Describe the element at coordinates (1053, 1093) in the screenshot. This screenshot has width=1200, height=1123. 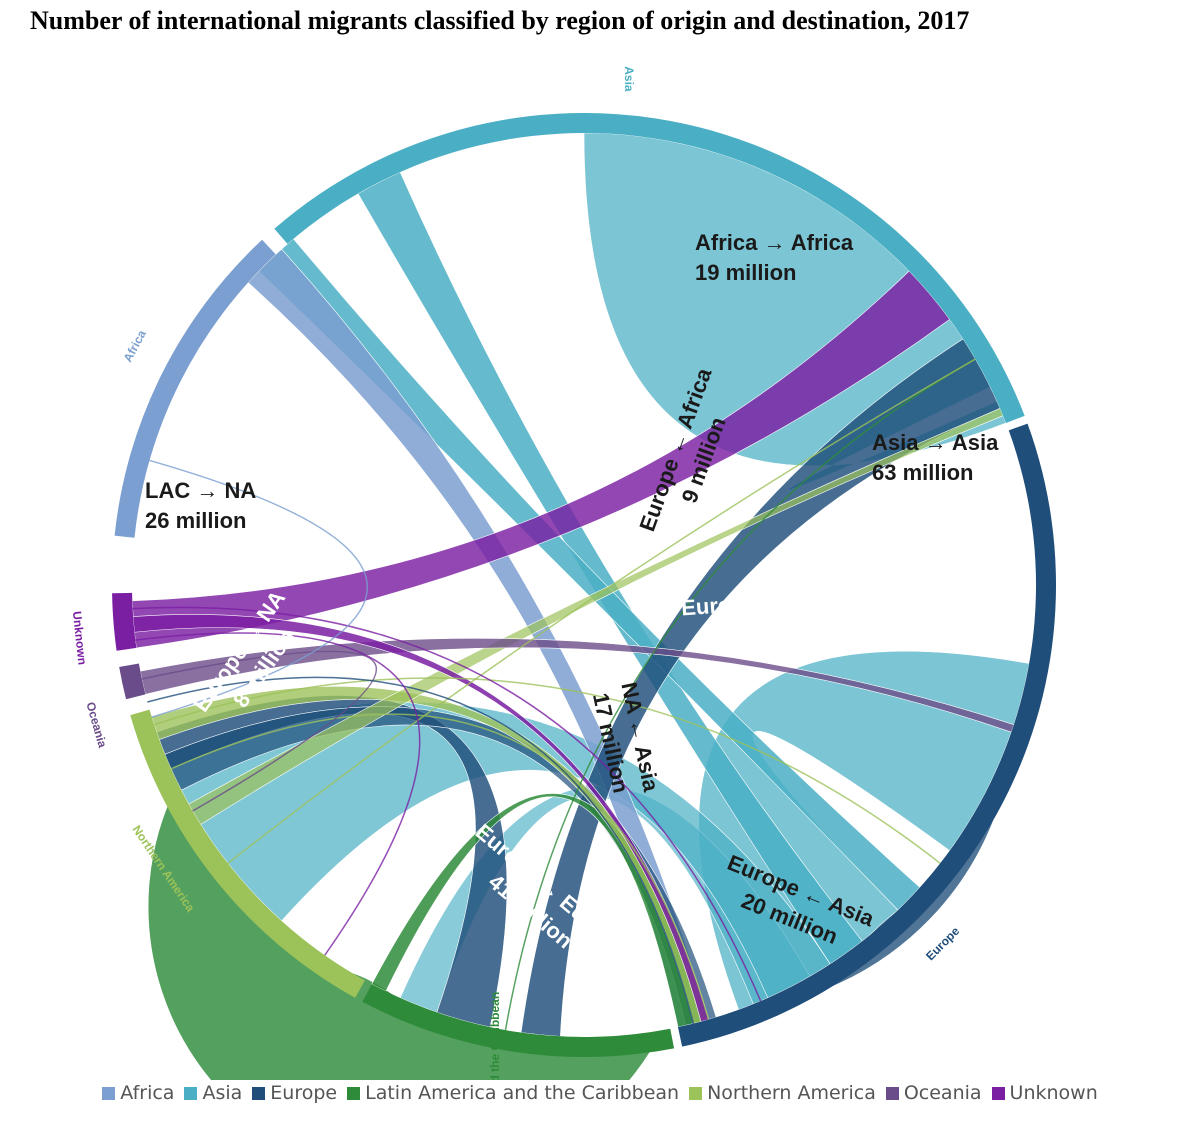
I see `legend-label: Unknown` at that location.